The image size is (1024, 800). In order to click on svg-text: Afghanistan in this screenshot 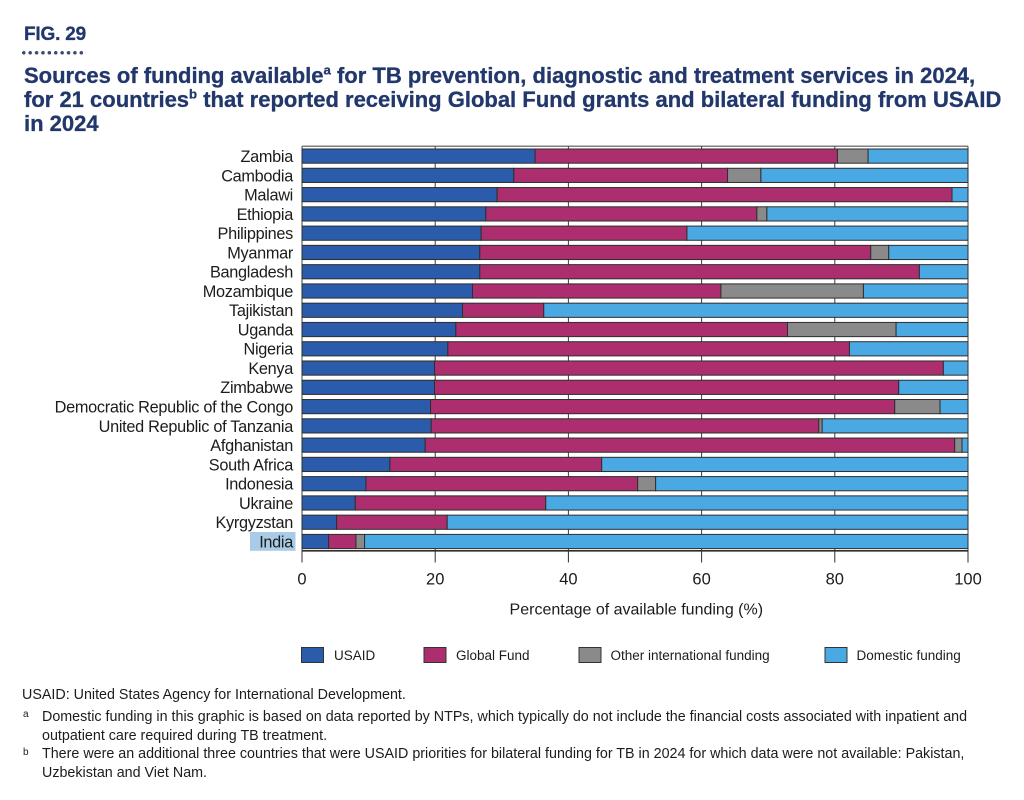, I will do `click(251, 446)`.